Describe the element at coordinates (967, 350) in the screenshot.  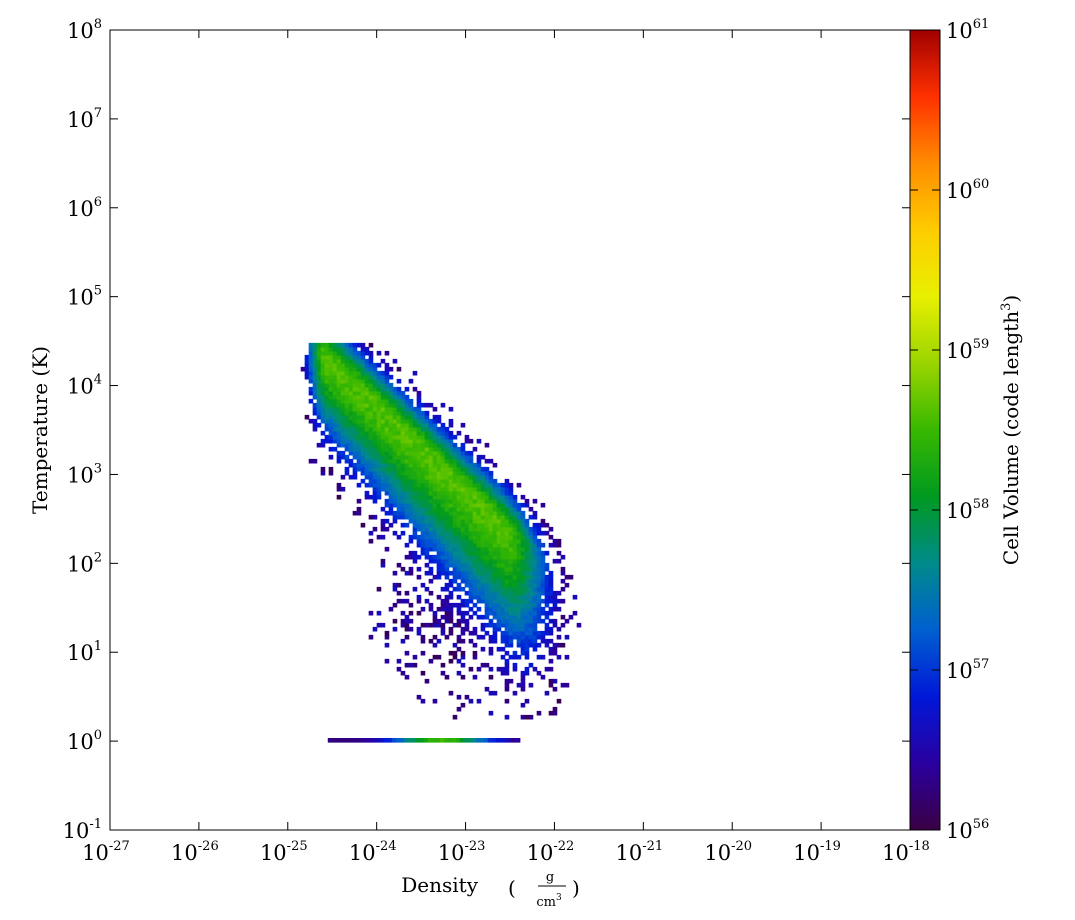
I see `colorbar-tick-label: 1059` at that location.